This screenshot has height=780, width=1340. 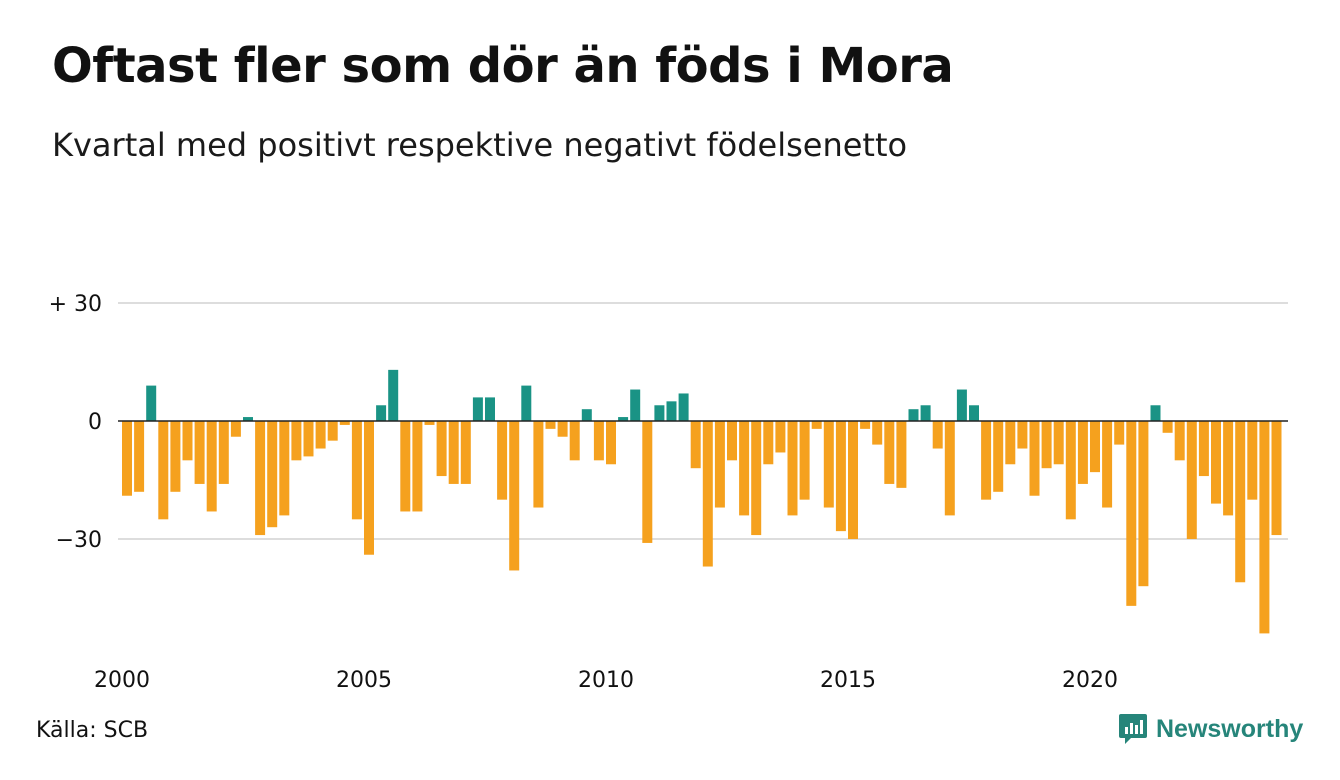 I want to click on bar-2016-k3, so click(x=925, y=413).